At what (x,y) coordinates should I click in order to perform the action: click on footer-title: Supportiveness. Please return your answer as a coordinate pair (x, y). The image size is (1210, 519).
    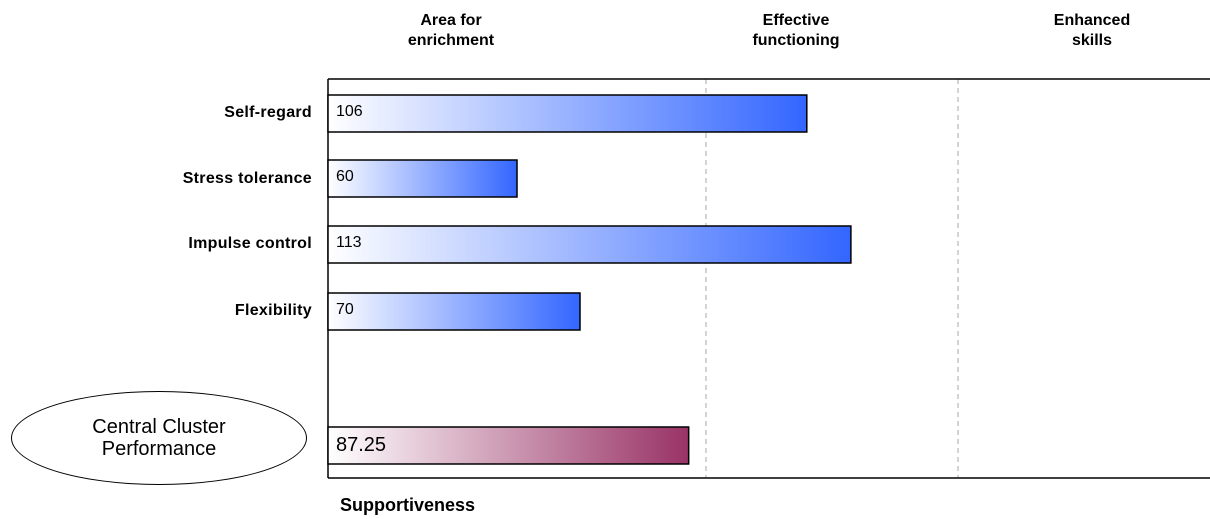
    Looking at the image, I should click on (408, 505).